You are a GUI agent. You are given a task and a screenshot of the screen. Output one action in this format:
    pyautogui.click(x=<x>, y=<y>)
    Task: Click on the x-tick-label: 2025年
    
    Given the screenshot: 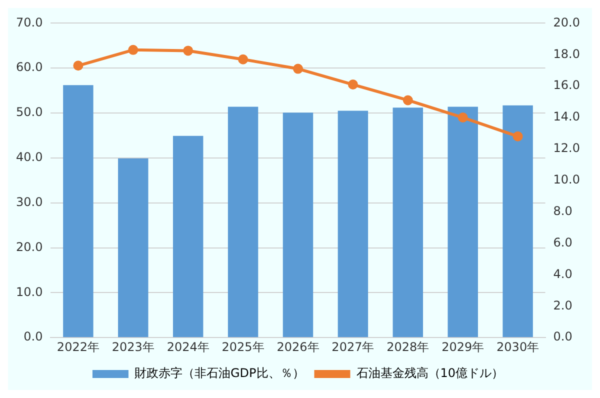 What is the action you would take?
    pyautogui.click(x=243, y=347)
    